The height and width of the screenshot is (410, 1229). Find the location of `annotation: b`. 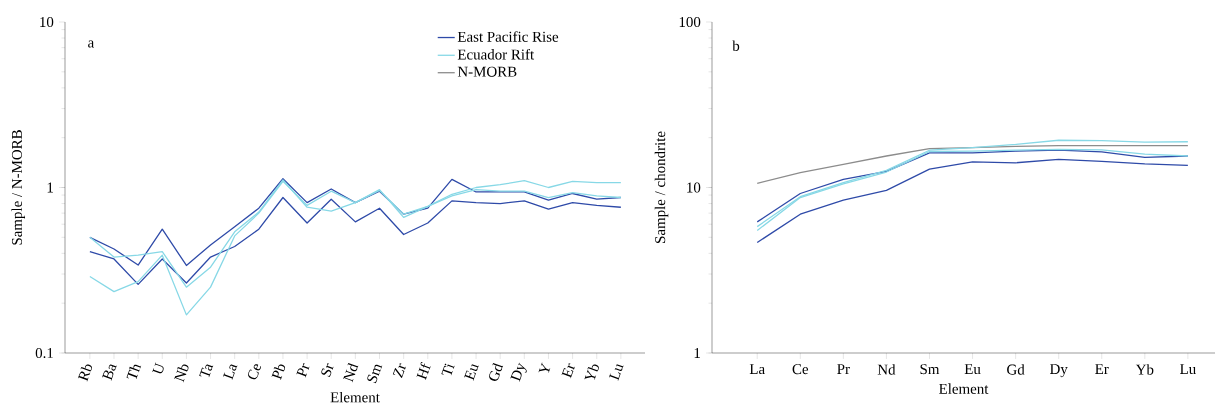

annotation: b is located at coordinates (736, 45).